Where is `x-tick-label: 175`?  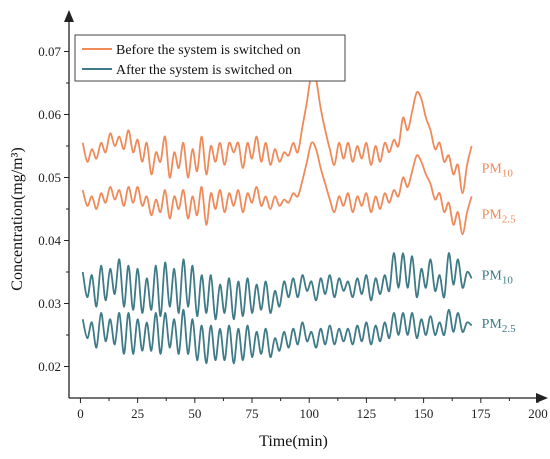 x-tick-label: 175 is located at coordinates (481, 413).